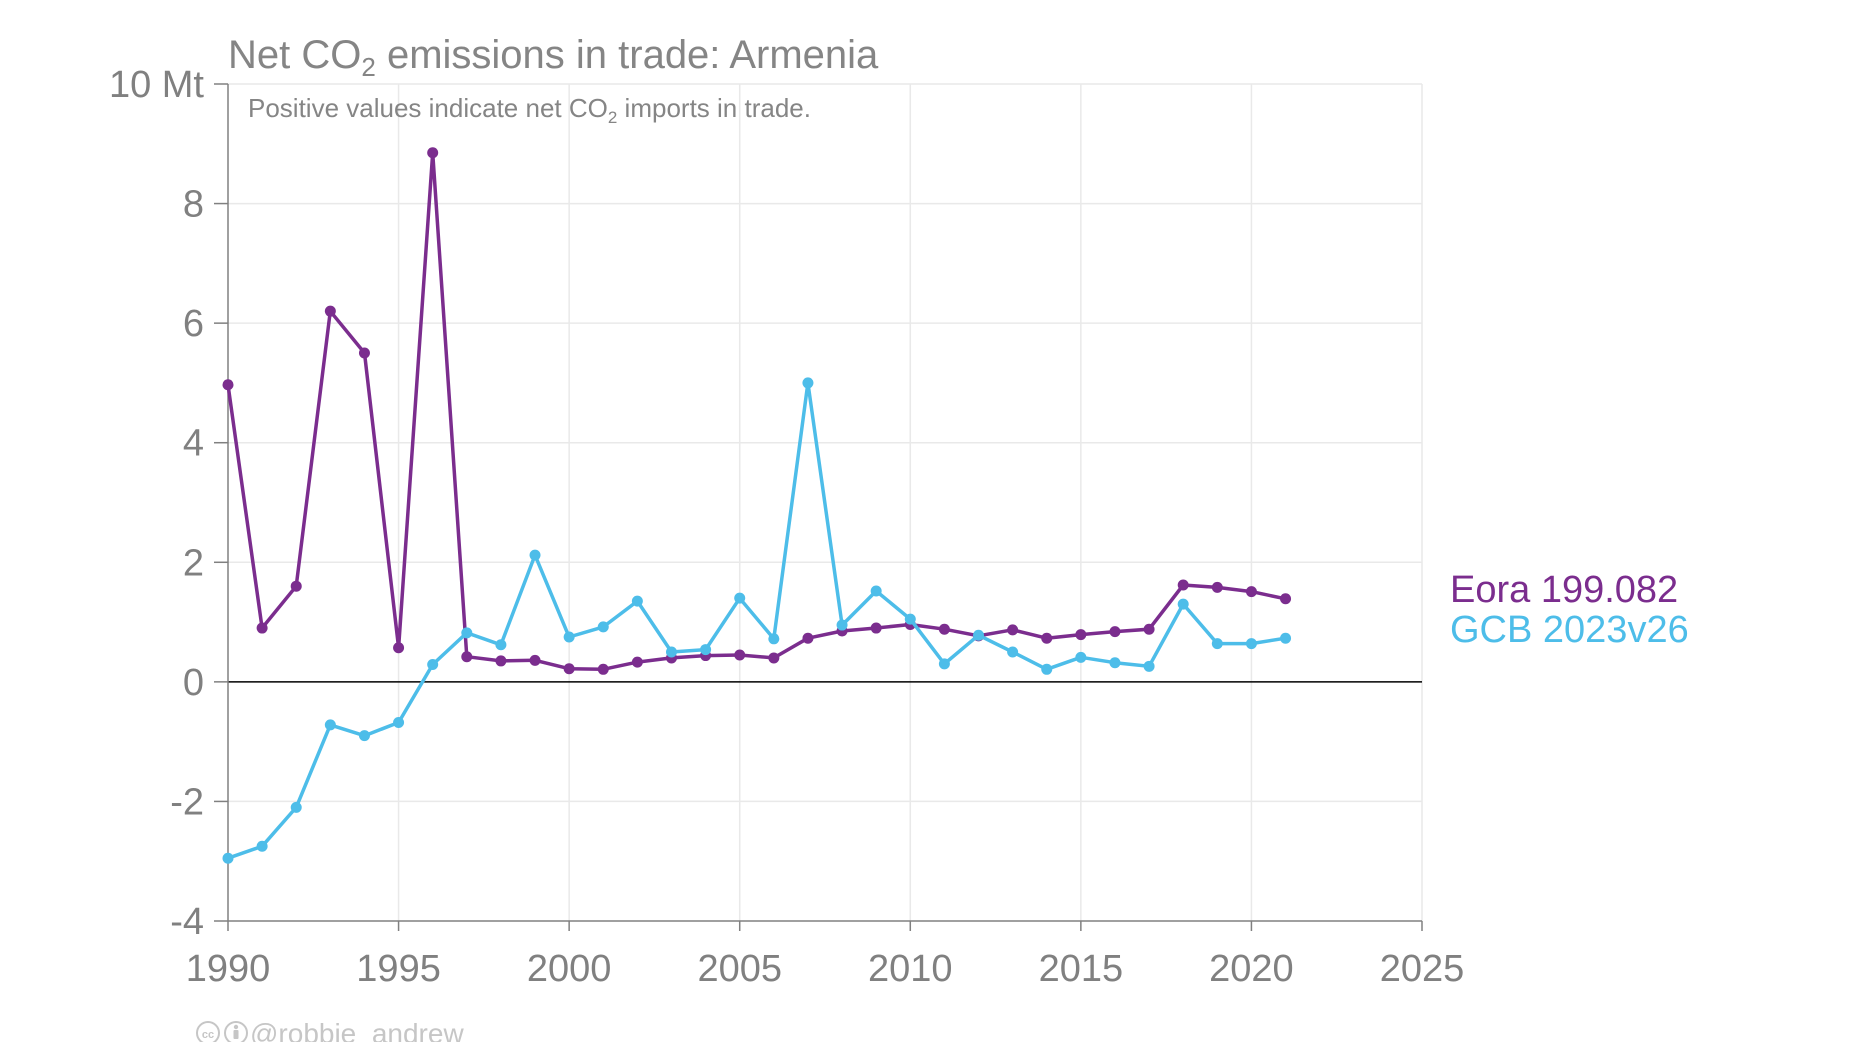  What do you see at coordinates (357, 1030) in the screenshot?
I see `credit-handle: @robbie_andrew` at bounding box center [357, 1030].